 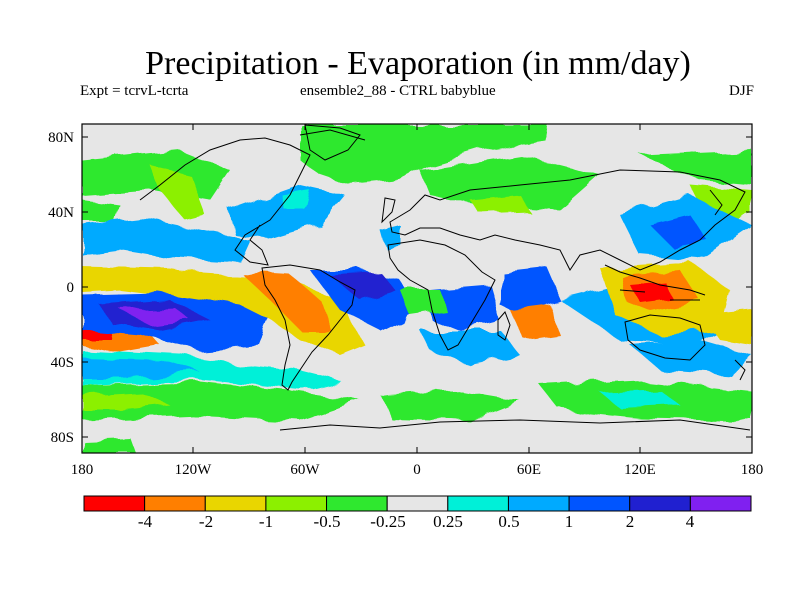 I want to click on lon-labels: 180 120W 60W 0 60E 120E 180, so click(x=417, y=470).